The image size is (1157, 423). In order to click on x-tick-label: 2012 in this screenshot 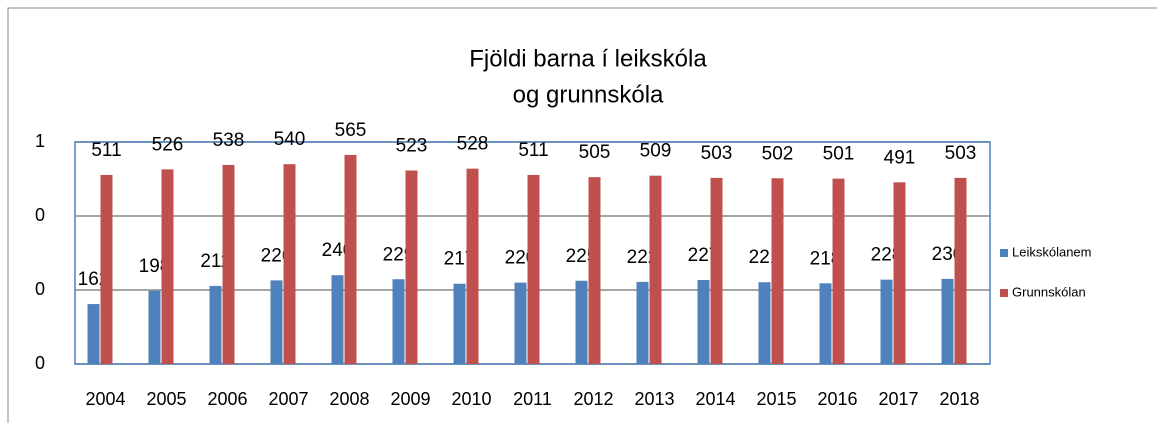, I will do `click(593, 399)`.